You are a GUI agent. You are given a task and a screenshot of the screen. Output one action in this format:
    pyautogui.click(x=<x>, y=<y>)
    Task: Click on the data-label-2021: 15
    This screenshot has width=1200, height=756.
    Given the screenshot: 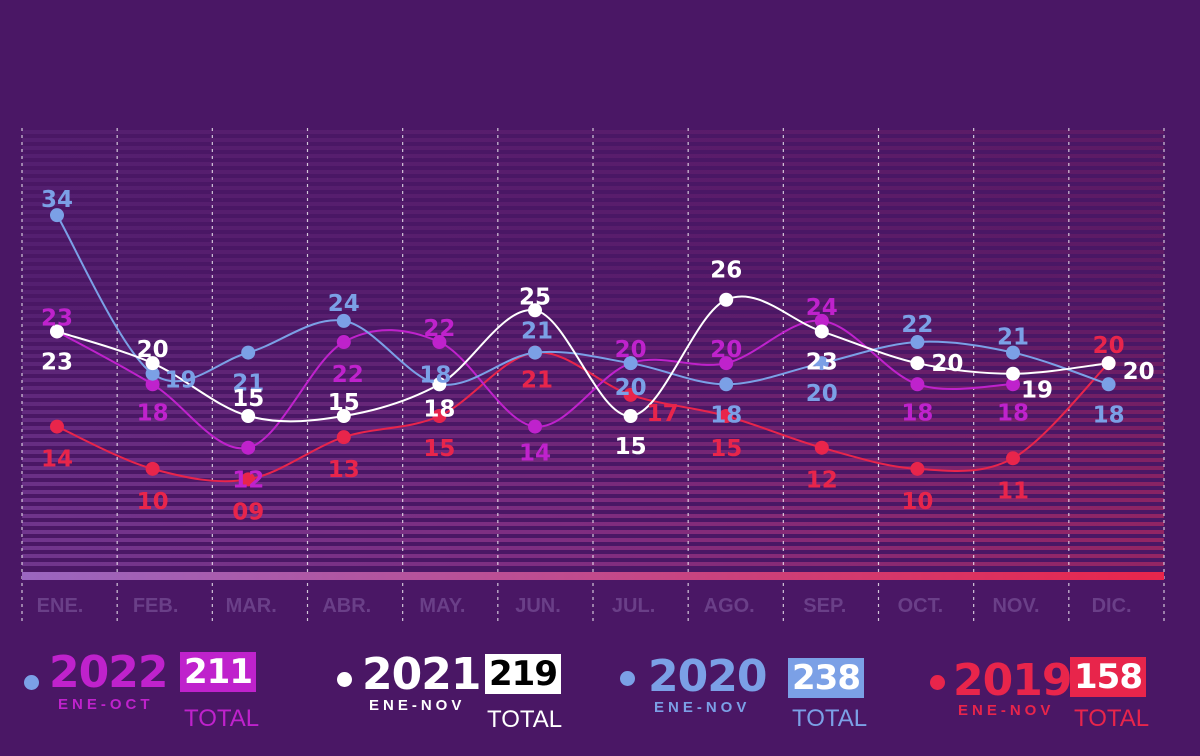 What is the action you would take?
    pyautogui.click(x=631, y=447)
    